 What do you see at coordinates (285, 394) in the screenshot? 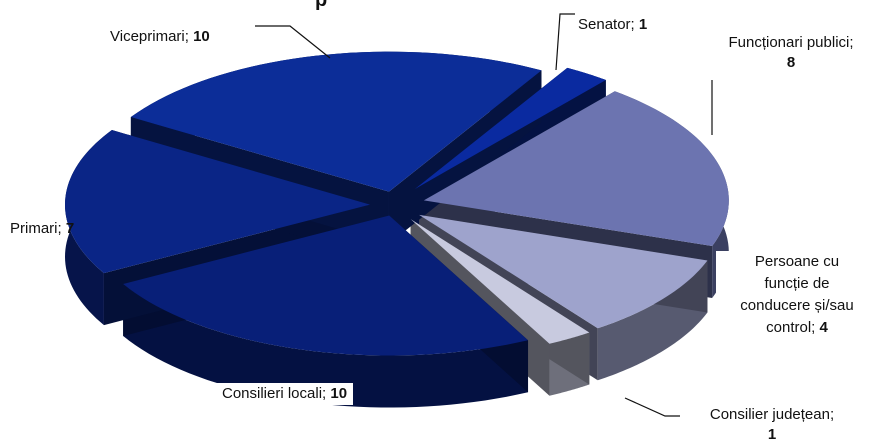
I see `label-consilieri-locali: Consilieri locali; 10` at bounding box center [285, 394].